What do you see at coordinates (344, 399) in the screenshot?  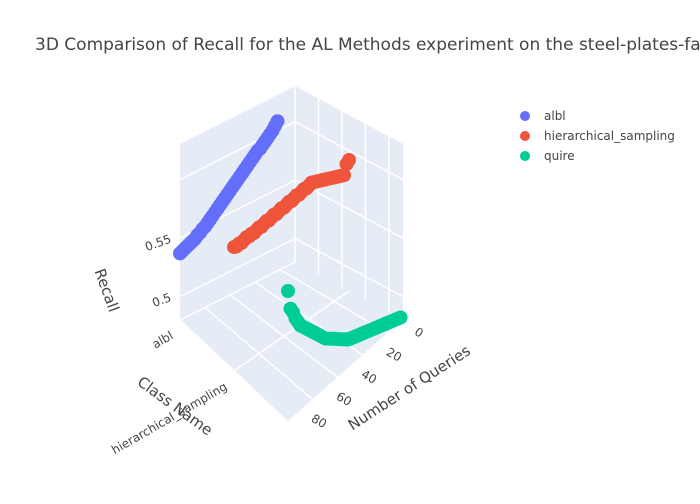 I see `x-tick-label: 60` at bounding box center [344, 399].